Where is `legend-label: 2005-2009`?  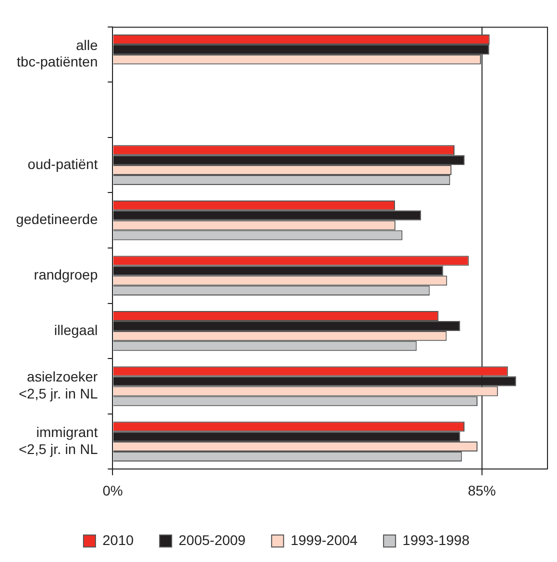
legend-label: 2005-2009 is located at coordinates (212, 540).